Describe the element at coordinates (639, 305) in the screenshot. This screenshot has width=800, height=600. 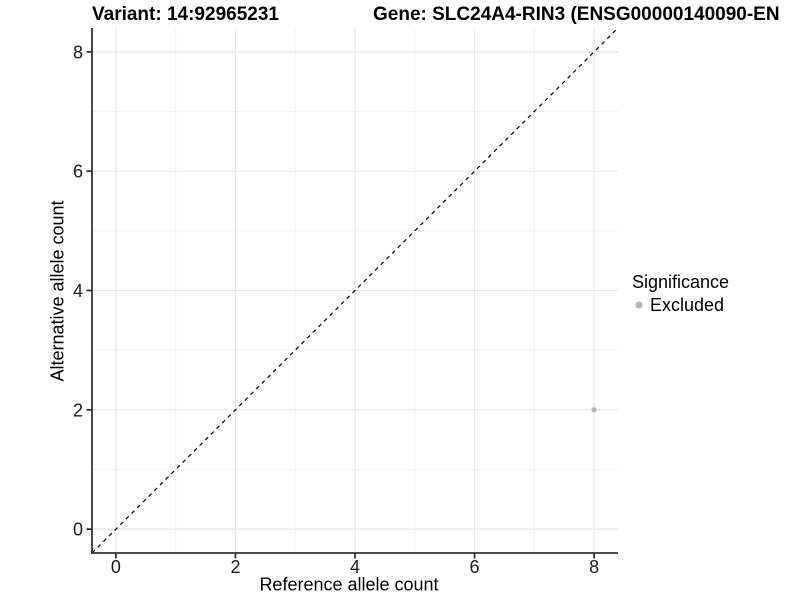
I see `excluded-point-icon` at that location.